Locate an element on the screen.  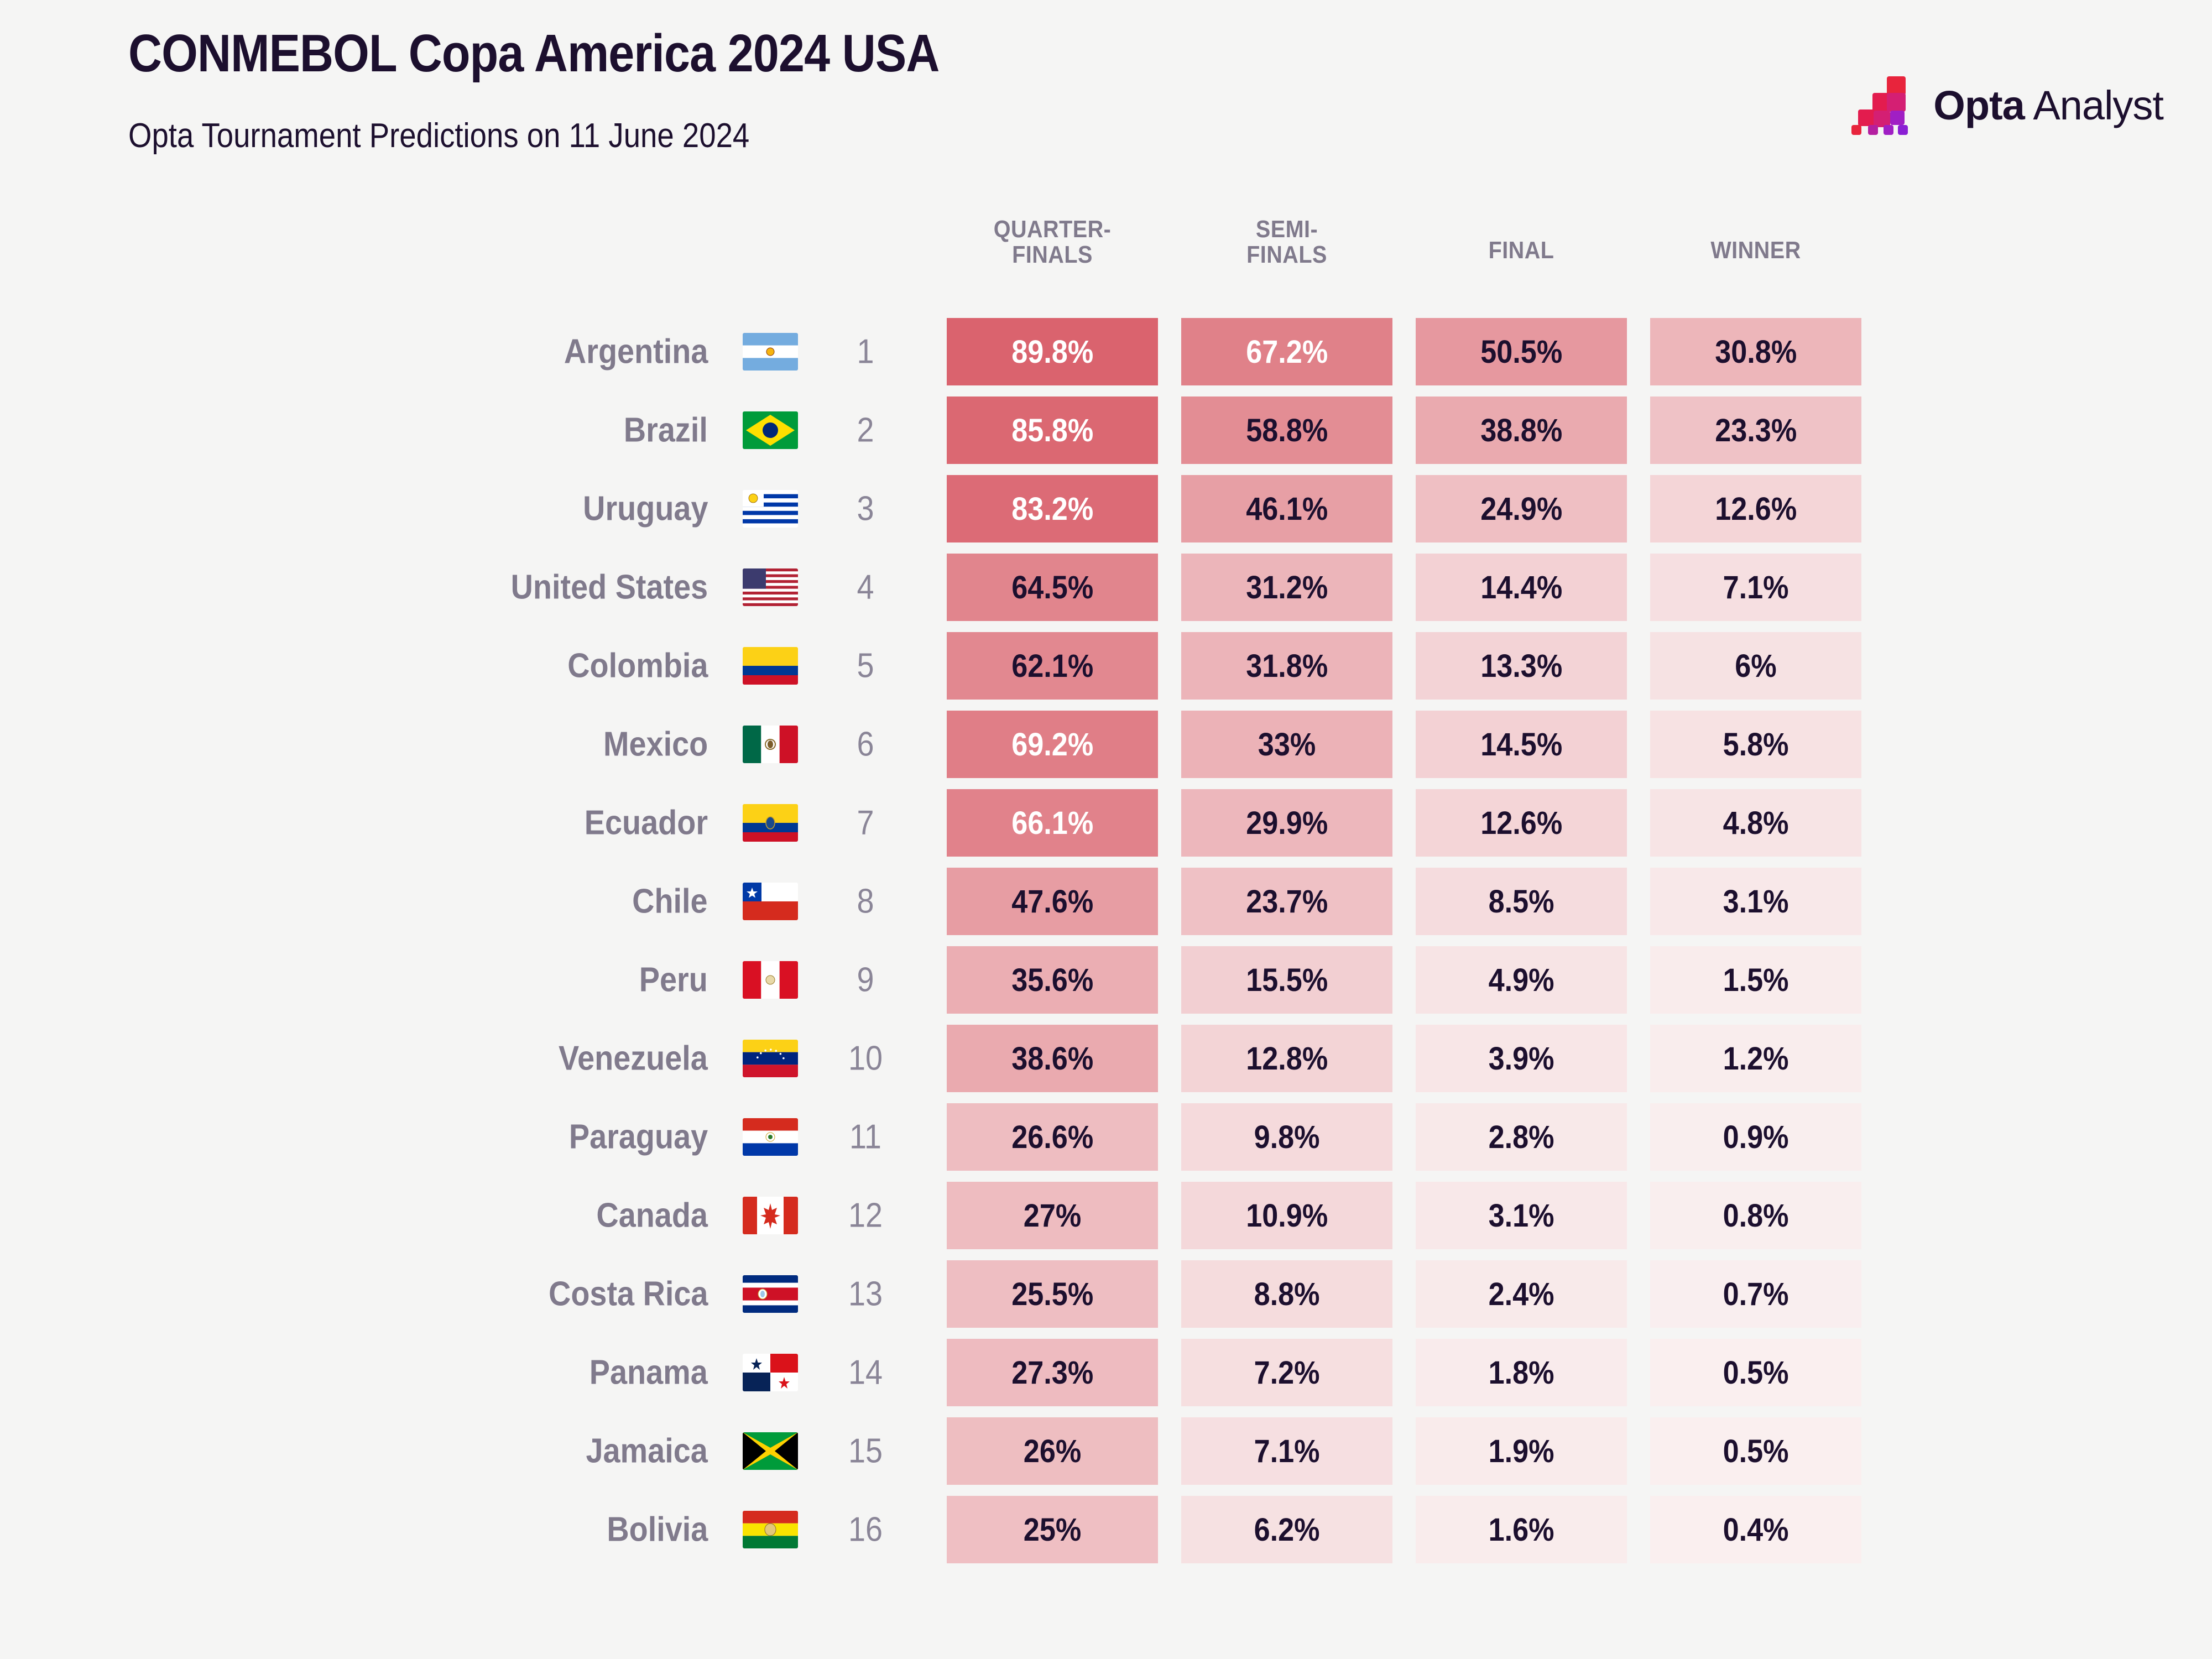
prob-value: 6% is located at coordinates (1756, 666).